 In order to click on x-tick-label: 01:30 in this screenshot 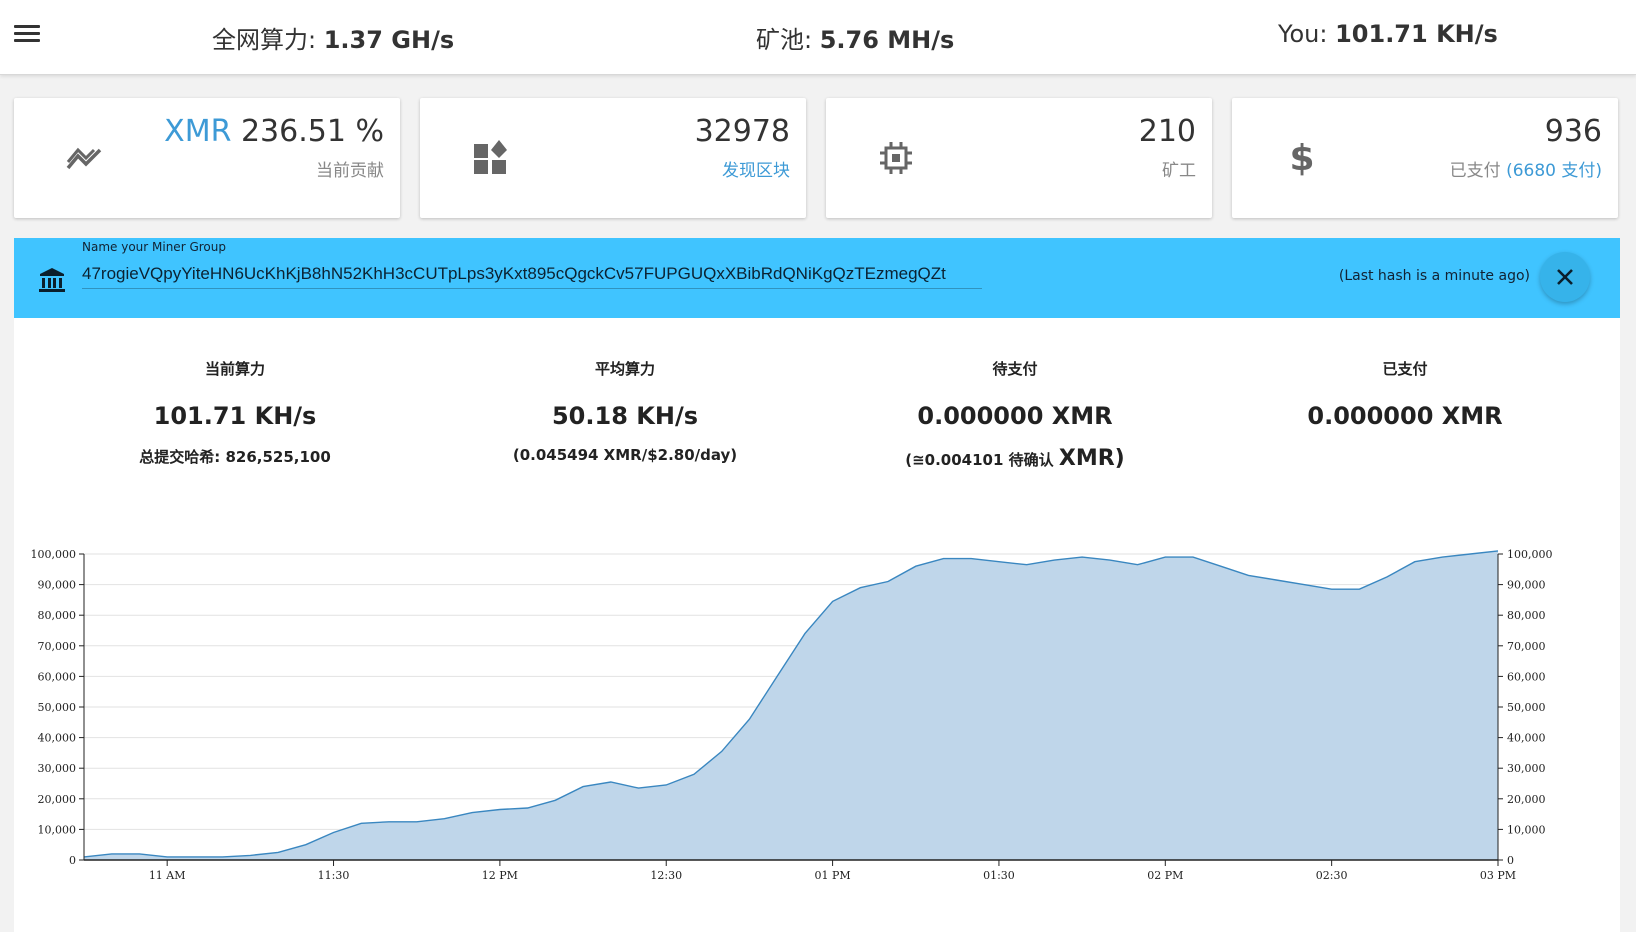, I will do `click(999, 875)`.